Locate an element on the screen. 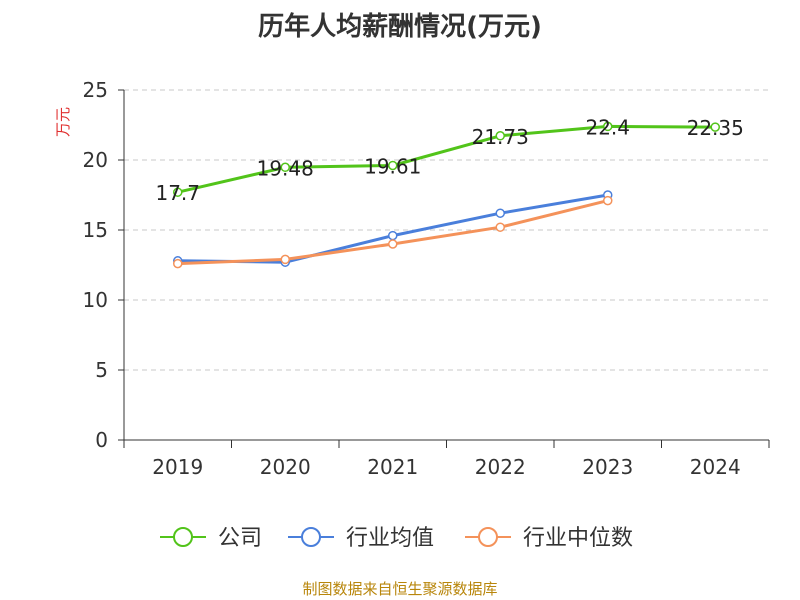 The image size is (800, 600). data-label: 19.48 is located at coordinates (285, 168).